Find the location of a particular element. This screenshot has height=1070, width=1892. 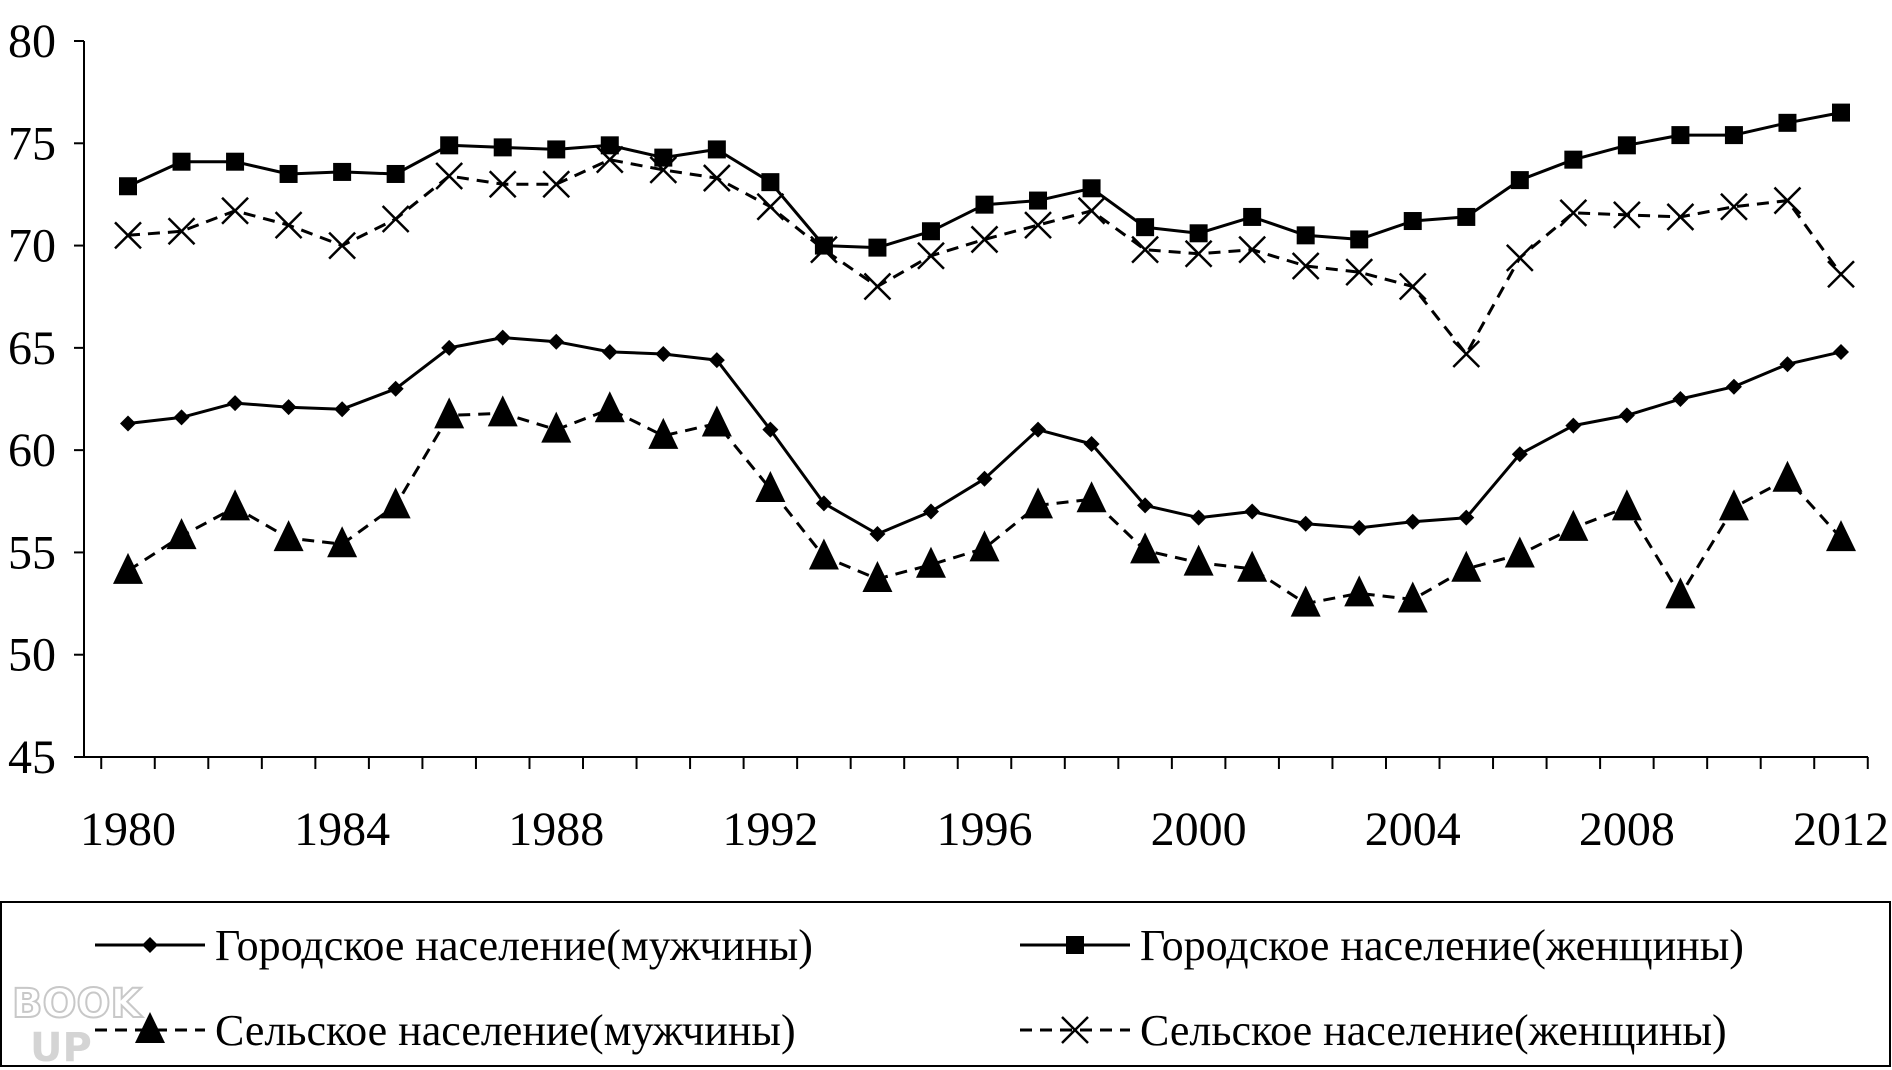

x-tick-label: 1988 is located at coordinates (556, 829).